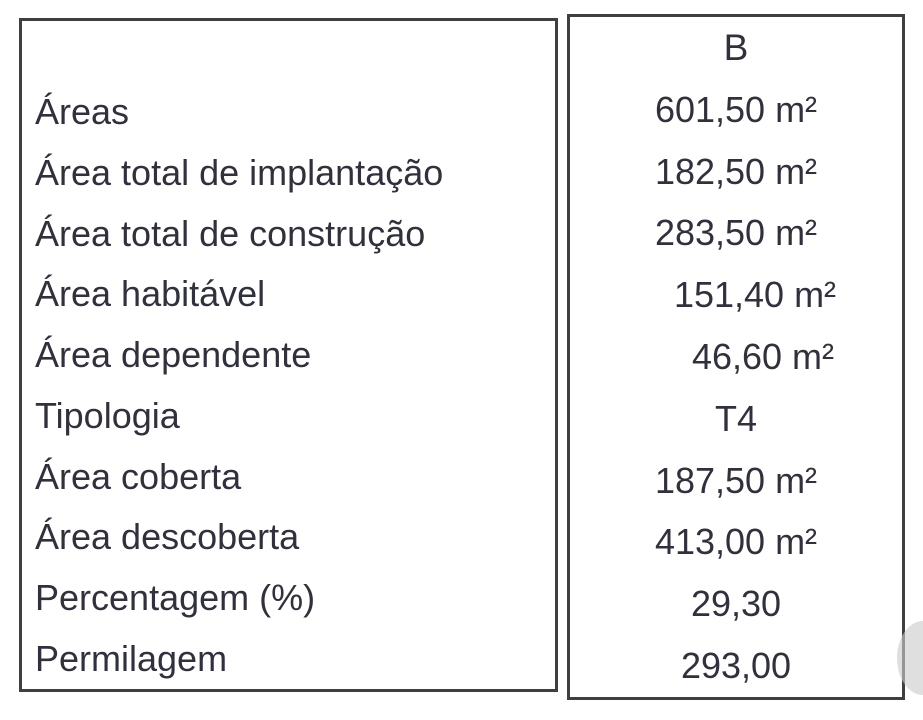  What do you see at coordinates (736, 604) in the screenshot?
I see `value-percentagem: 29,30` at bounding box center [736, 604].